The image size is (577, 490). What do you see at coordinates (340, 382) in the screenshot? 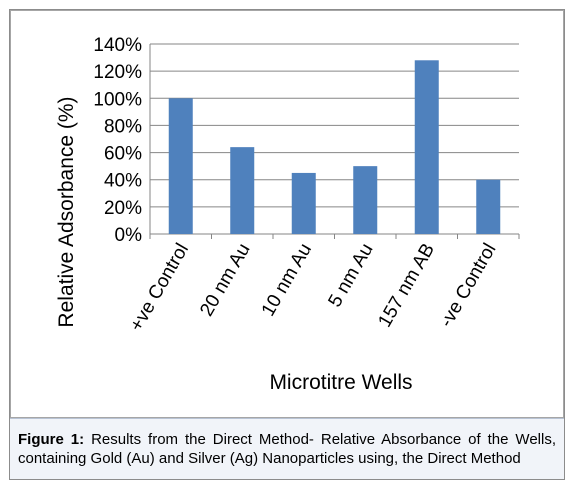
I see `x-axis-title: Microtitre Wells` at bounding box center [340, 382].